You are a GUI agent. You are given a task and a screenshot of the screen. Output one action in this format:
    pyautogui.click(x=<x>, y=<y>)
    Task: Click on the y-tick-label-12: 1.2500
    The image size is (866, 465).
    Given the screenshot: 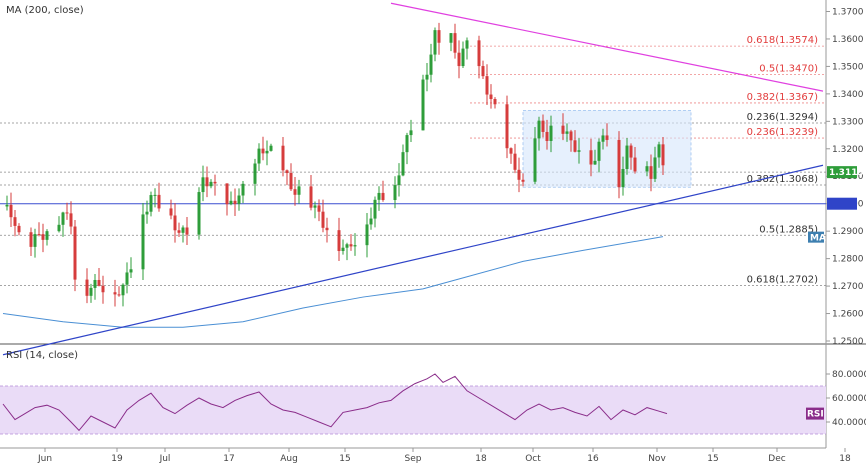 What is the action you would take?
    pyautogui.click(x=848, y=342)
    